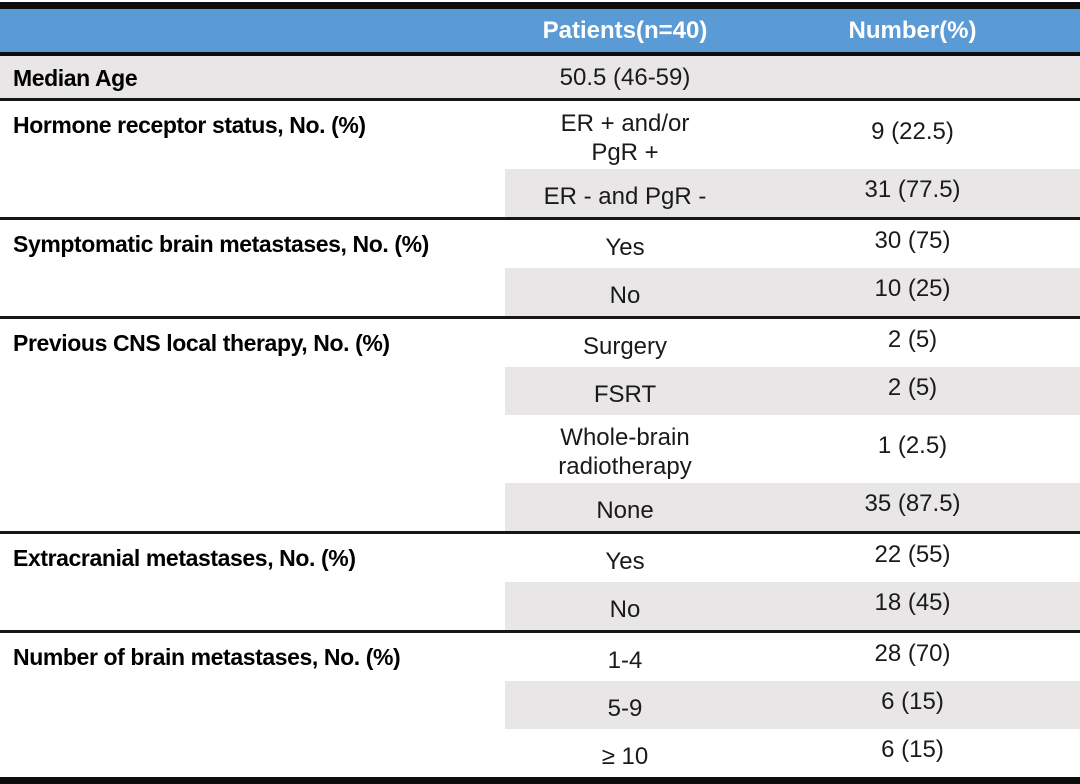  What do you see at coordinates (912, 554) in the screenshot?
I see `number-cell: 22 (55)` at bounding box center [912, 554].